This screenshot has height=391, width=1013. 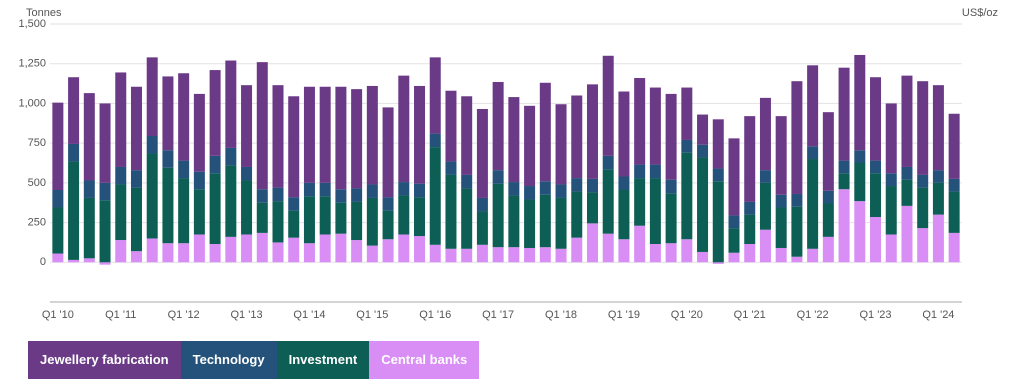 I want to click on legend-item: Central banks, so click(x=424, y=360).